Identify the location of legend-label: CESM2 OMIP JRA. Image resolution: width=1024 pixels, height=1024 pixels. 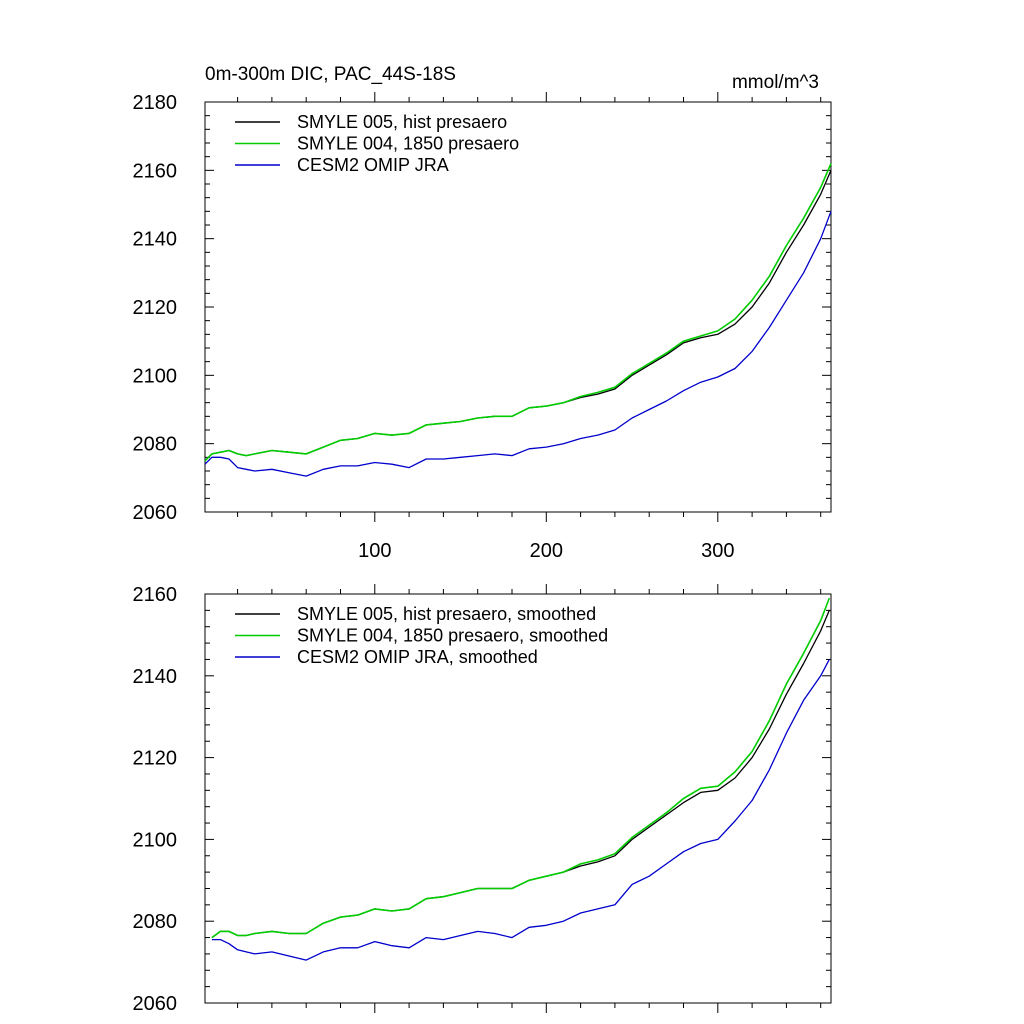
(373, 165).